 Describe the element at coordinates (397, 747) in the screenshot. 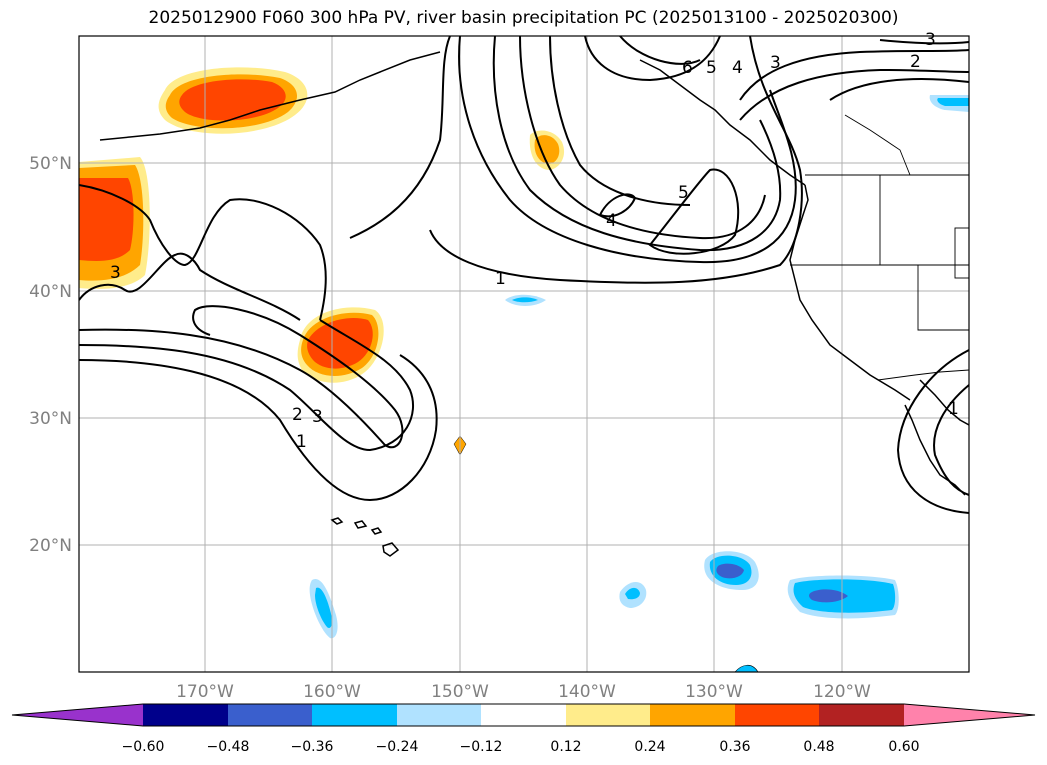

I see `colorbar-tick: −0.24` at that location.